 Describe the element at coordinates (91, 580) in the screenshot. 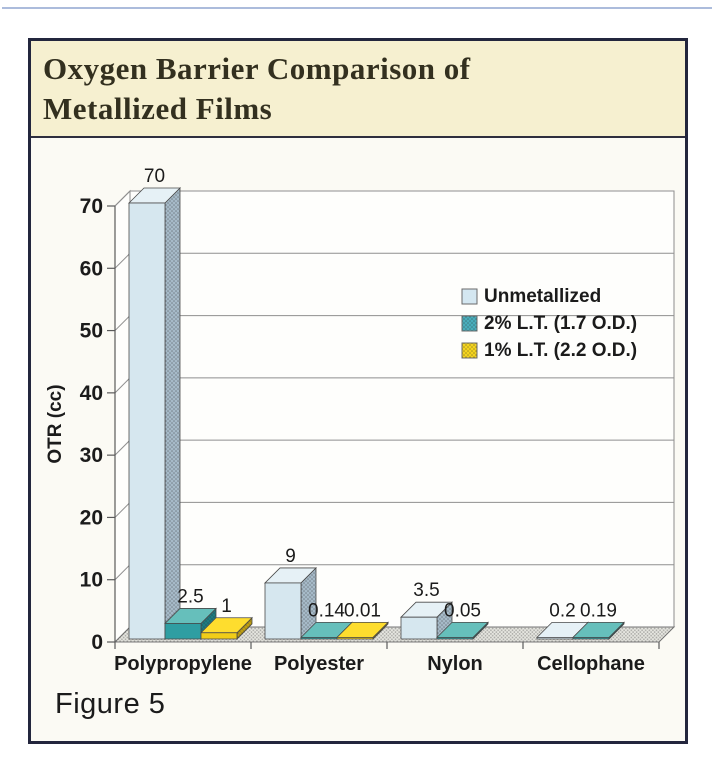

I see `y-tick-label-10: 10` at that location.